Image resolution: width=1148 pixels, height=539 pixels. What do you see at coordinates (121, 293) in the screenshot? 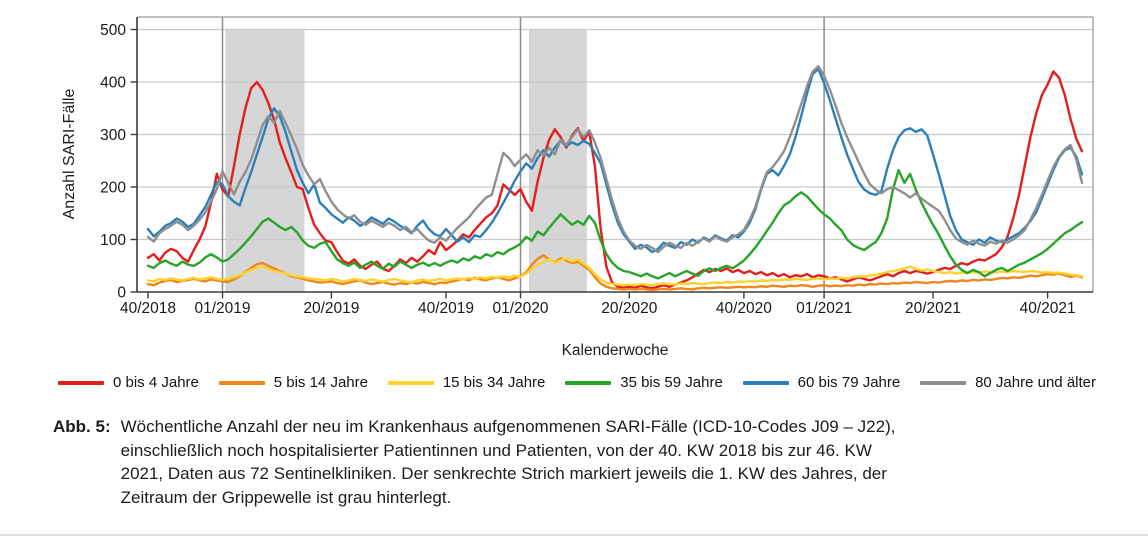
I see `y-tick-label: 0` at bounding box center [121, 293].